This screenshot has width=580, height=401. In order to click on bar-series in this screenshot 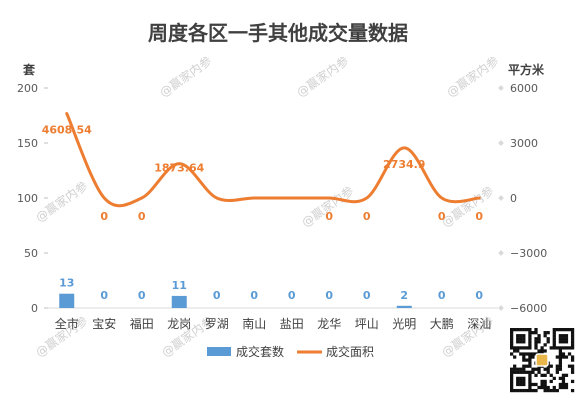, I will do `click(235, 300)`.